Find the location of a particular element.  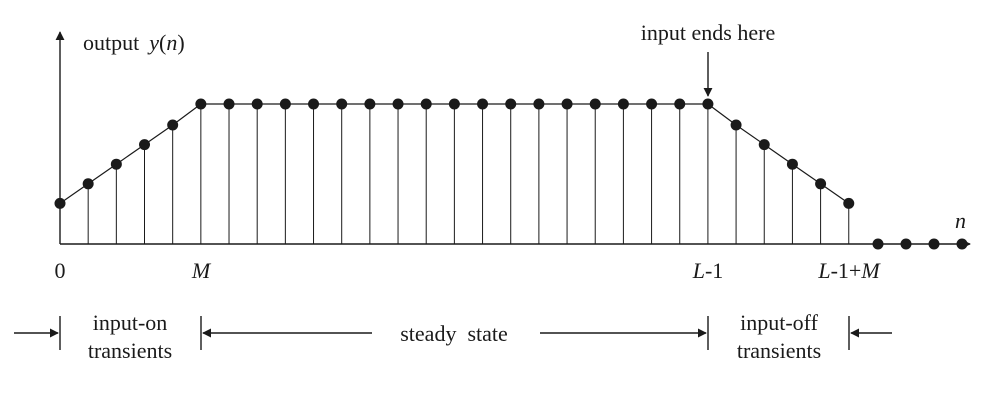

input-off-label-line1: input-off is located at coordinates (779, 322).